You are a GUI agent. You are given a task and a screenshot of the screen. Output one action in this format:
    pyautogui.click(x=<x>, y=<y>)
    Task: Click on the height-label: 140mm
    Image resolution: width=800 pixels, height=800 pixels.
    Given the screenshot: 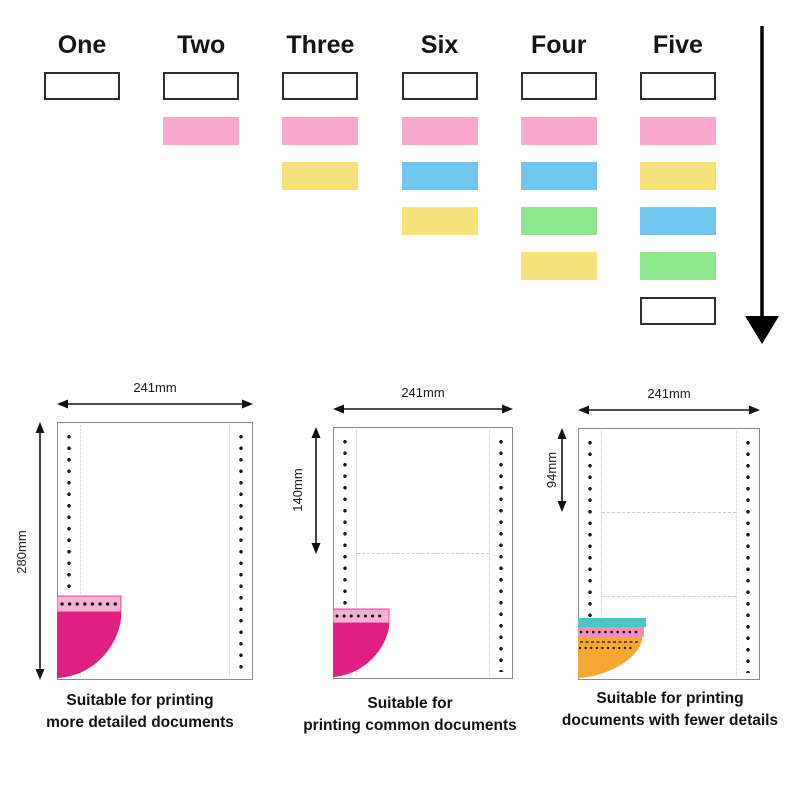 What is the action you would take?
    pyautogui.click(x=297, y=490)
    